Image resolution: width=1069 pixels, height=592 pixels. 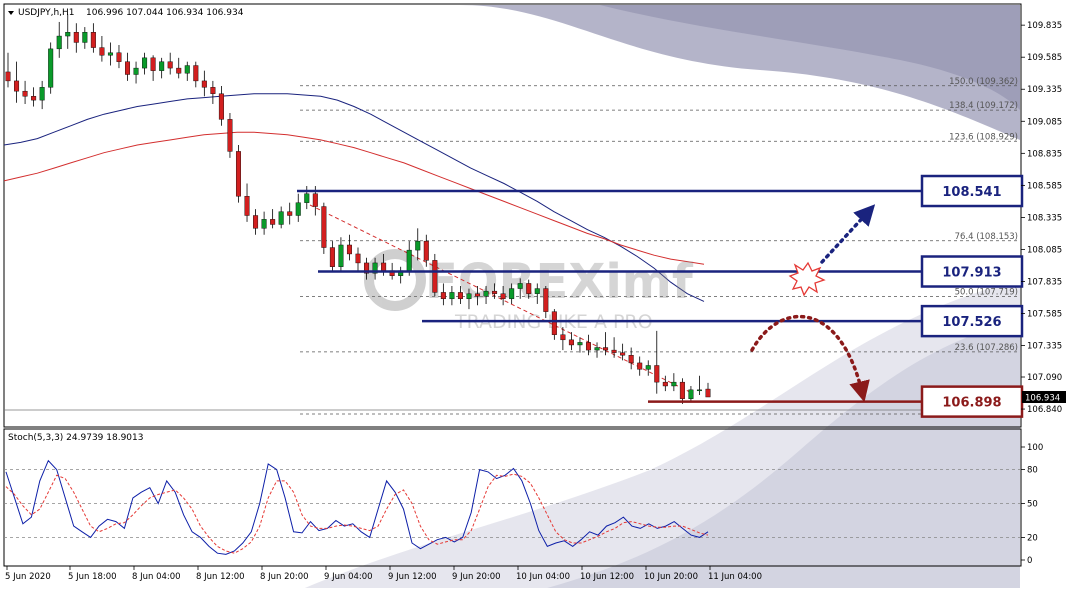 What do you see at coordinates (1044, 410) in the screenshot?
I see `price-tick-label: 106.840` at bounding box center [1044, 410].